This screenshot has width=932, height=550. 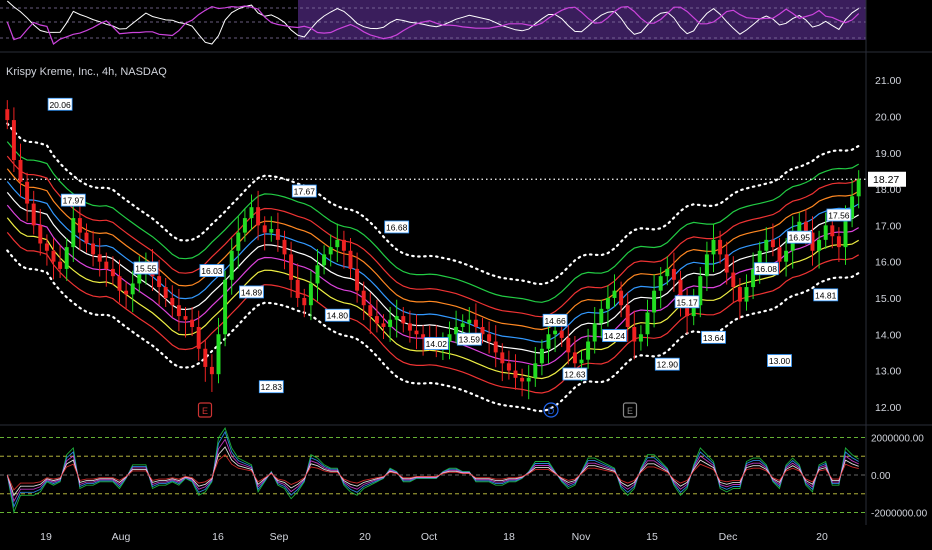 What do you see at coordinates (434, 537) in the screenshot?
I see `time-axis: 19 Aug 16 Sep 20 Oct 18 Nov 15 Dec 20` at bounding box center [434, 537].